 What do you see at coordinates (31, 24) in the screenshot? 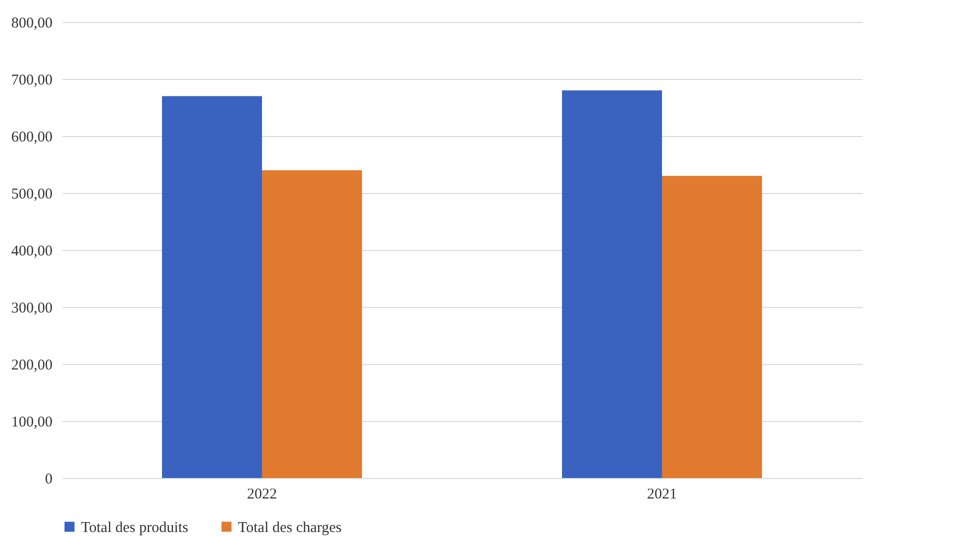
I see `y-tick-label: 800,00` at bounding box center [31, 24].